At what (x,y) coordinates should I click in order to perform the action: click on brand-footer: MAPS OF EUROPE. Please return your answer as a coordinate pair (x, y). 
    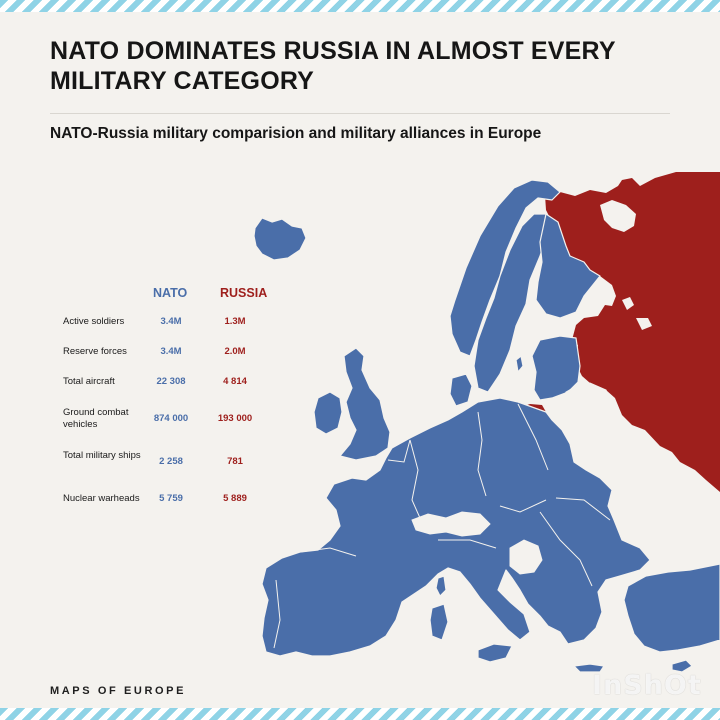
    Looking at the image, I should click on (118, 691).